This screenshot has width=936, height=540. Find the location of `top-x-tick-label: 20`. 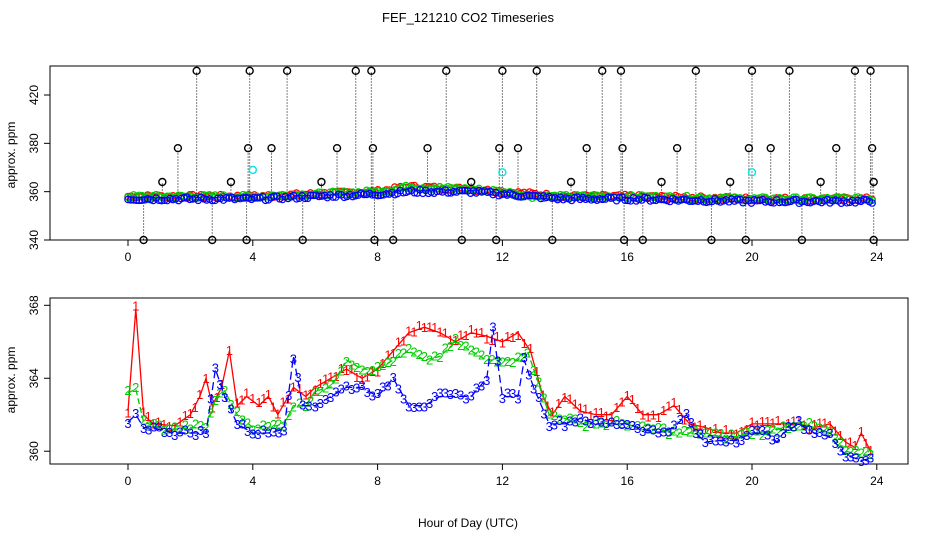

top-x-tick-label: 20 is located at coordinates (752, 257).